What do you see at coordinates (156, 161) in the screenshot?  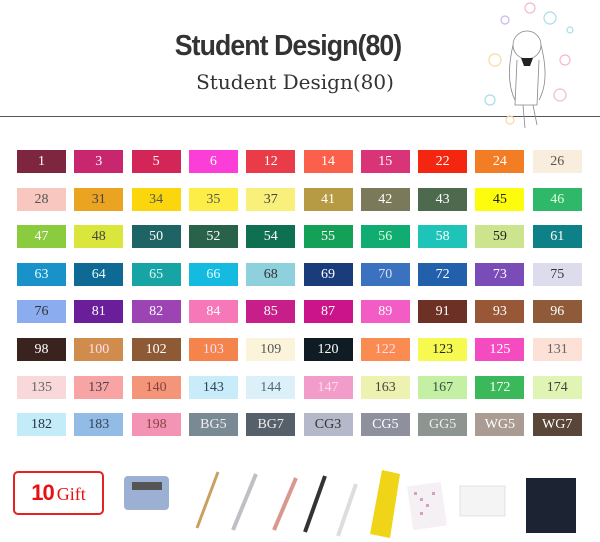 I see `color-swatch: 5` at bounding box center [156, 161].